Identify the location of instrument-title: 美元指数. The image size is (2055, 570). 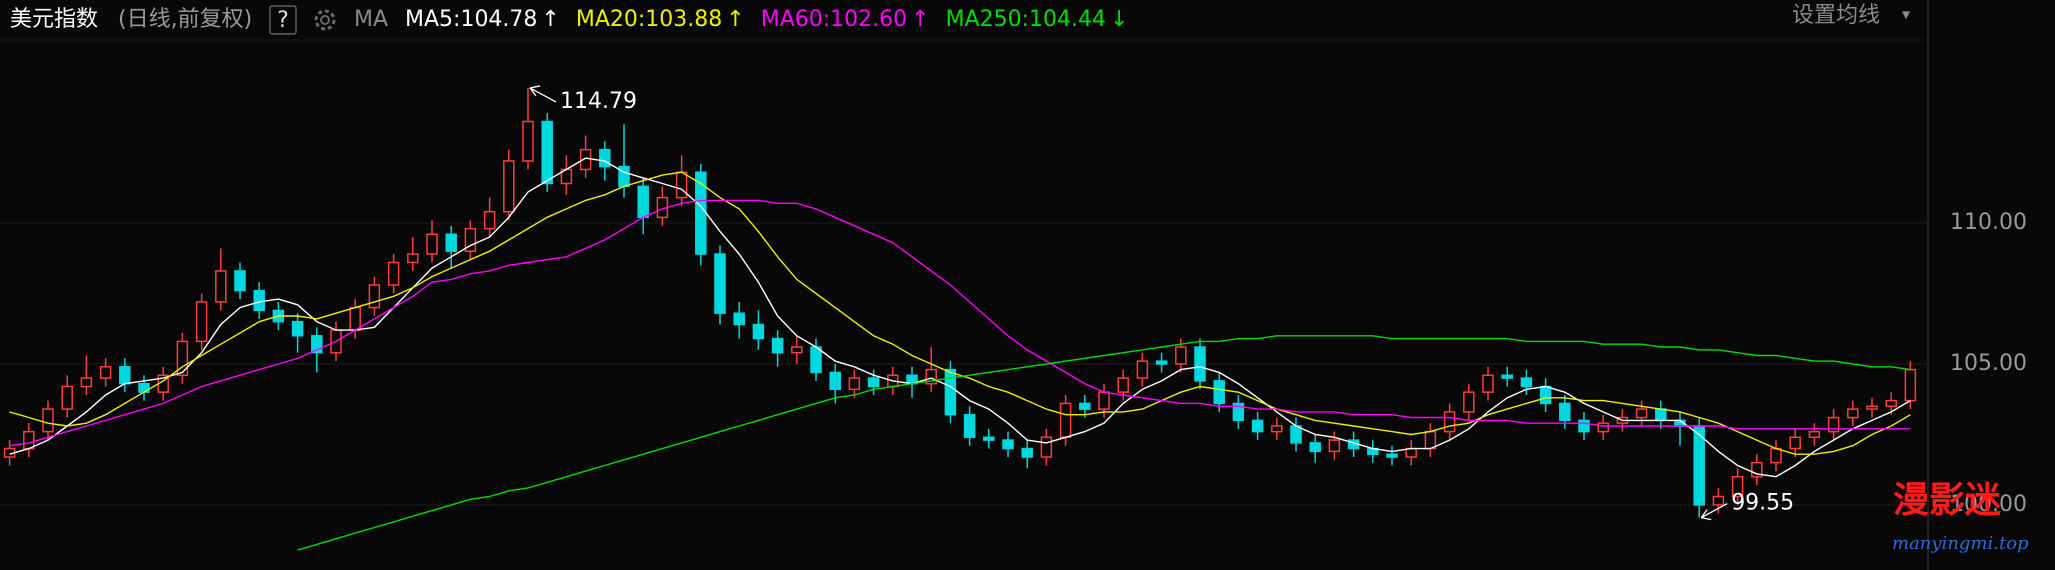
(54, 19).